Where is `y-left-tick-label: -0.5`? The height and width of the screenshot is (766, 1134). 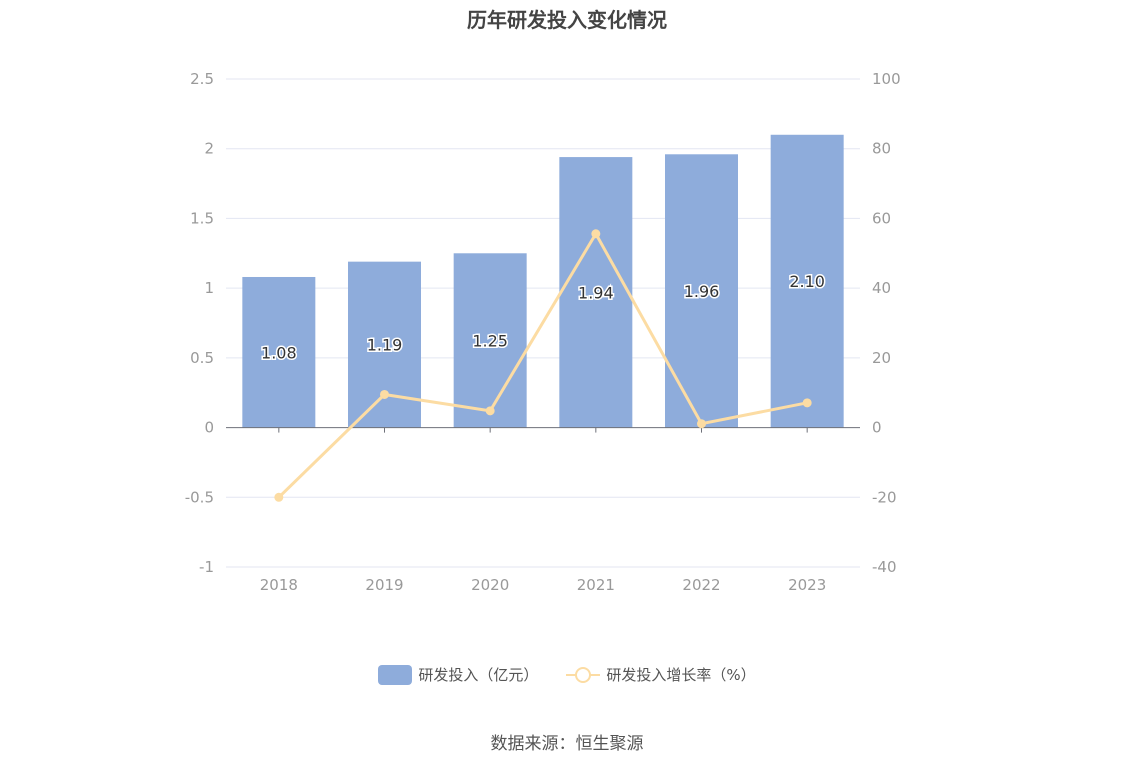
y-left-tick-label: -0.5 is located at coordinates (199, 497).